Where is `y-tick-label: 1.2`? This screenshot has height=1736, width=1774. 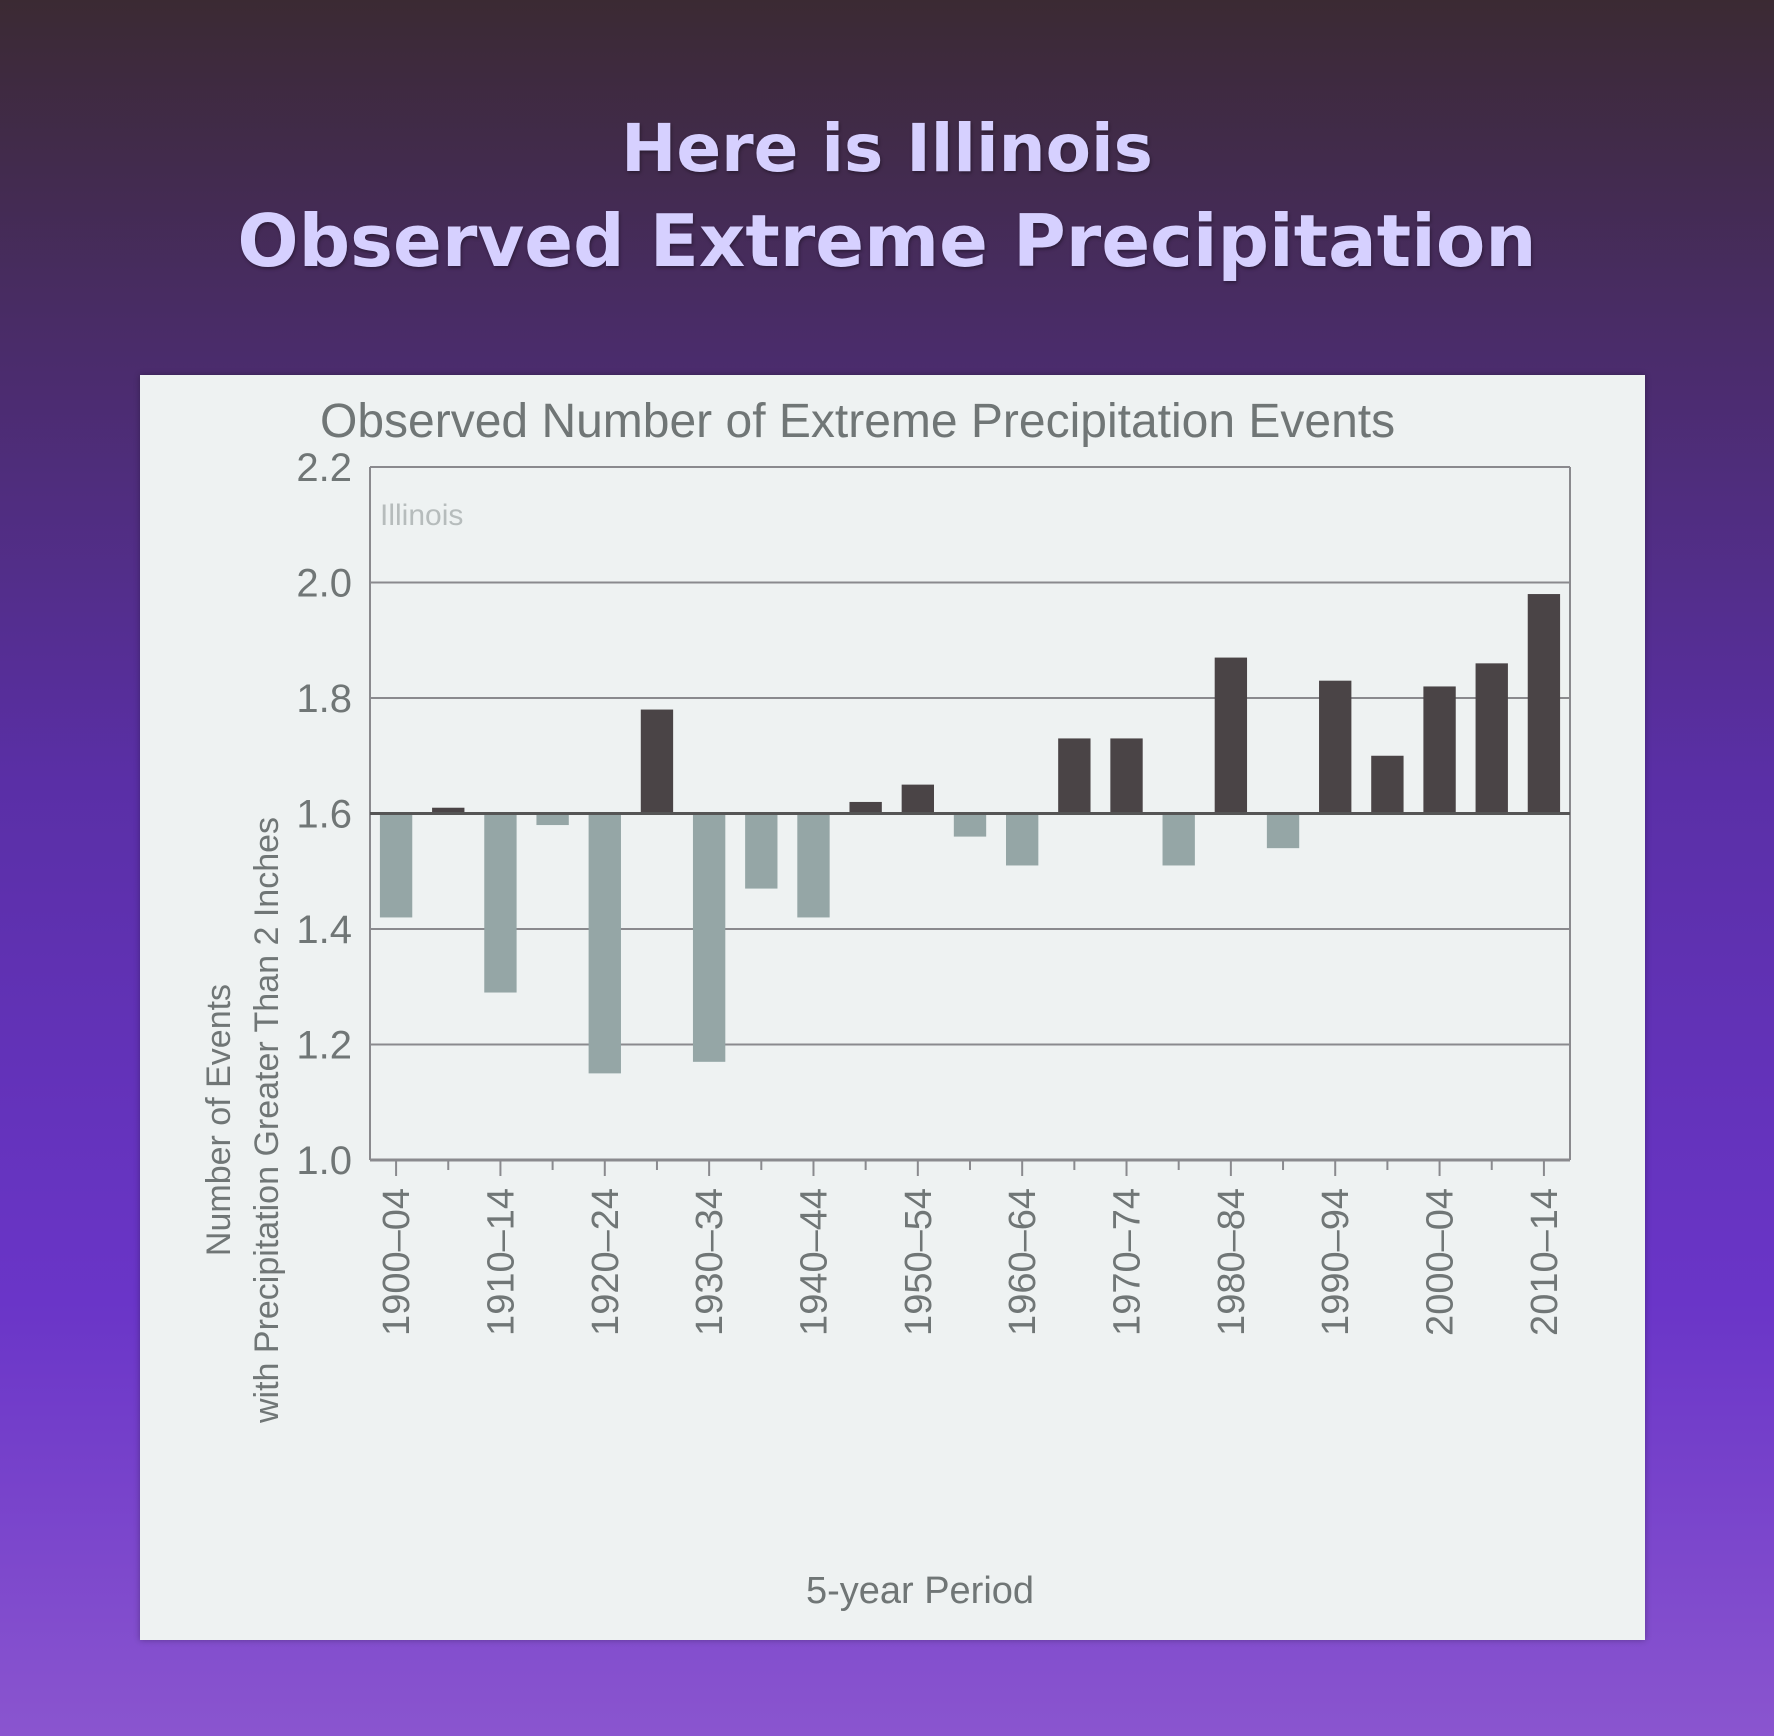
y-tick-label: 1.2 is located at coordinates (324, 1046).